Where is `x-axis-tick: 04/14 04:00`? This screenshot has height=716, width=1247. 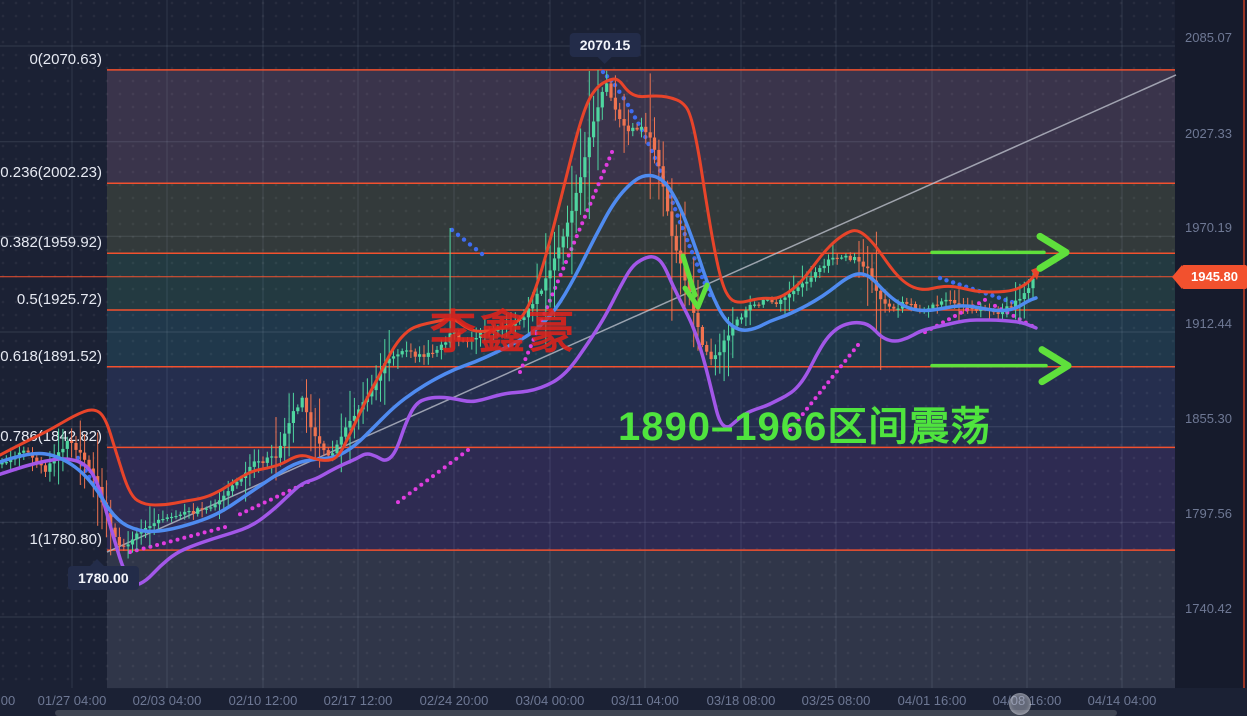 x-axis-tick: 04/14 04:00 is located at coordinates (1122, 700).